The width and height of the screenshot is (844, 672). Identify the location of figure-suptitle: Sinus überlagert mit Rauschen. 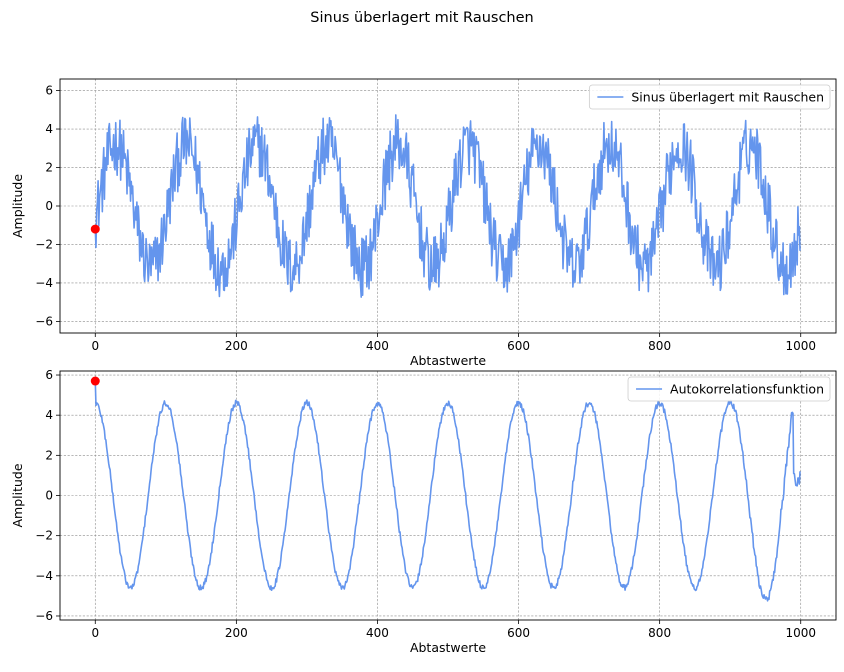
(421, 18).